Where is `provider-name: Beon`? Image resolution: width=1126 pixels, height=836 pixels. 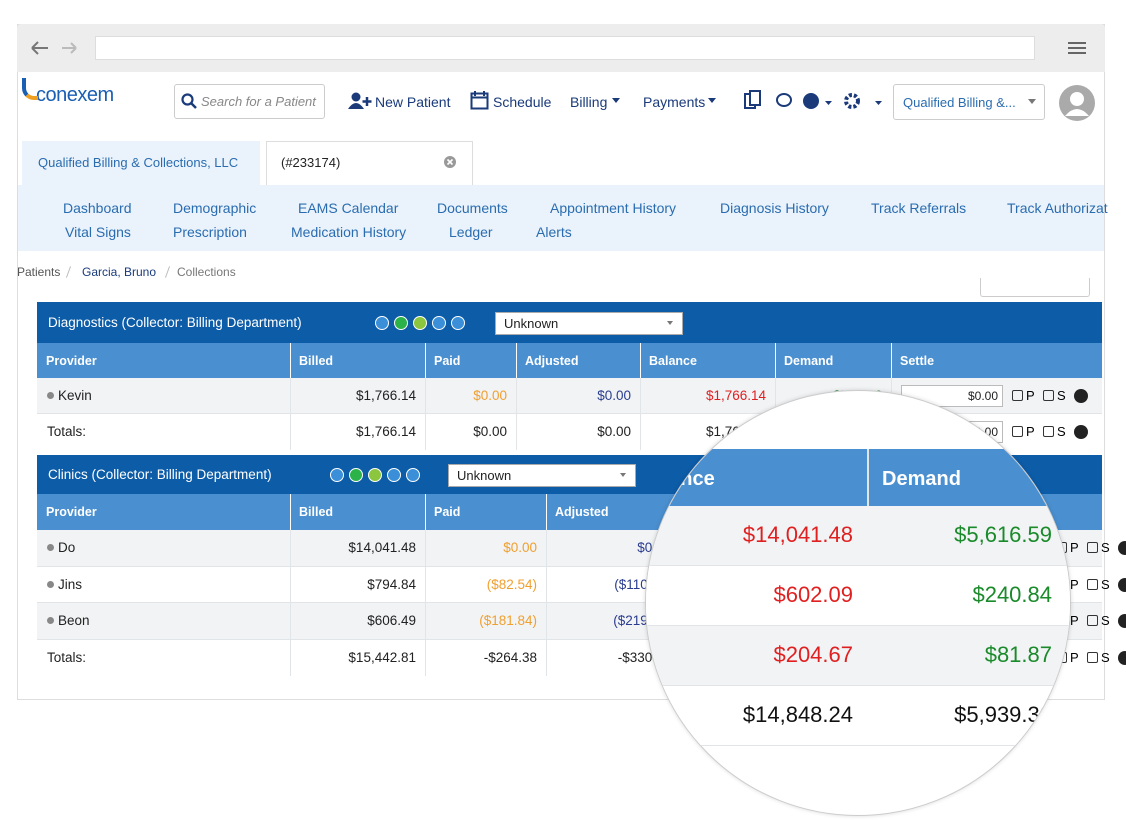 provider-name: Beon is located at coordinates (74, 621).